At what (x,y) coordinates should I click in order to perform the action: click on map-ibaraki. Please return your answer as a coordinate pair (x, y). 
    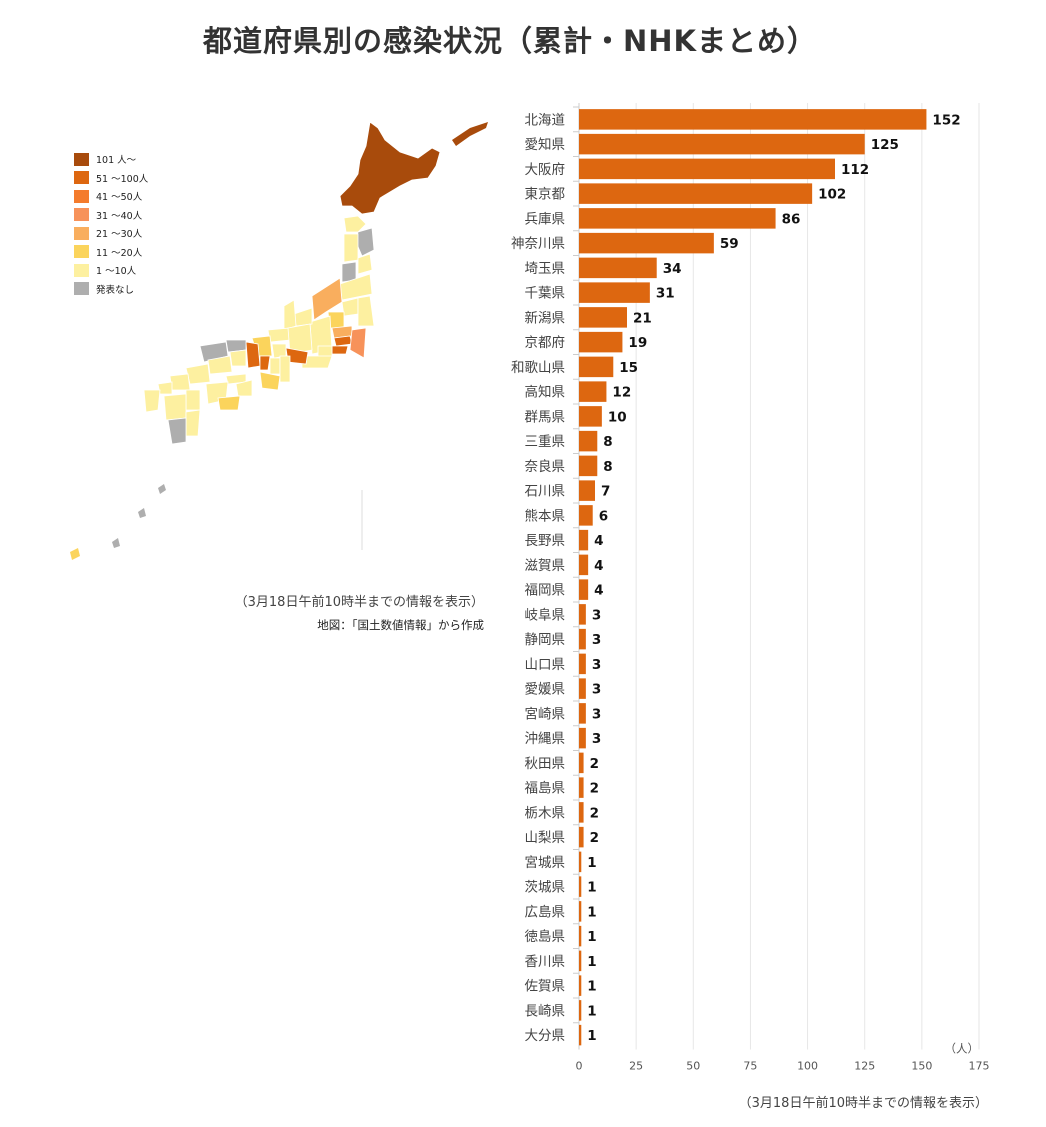
    Looking at the image, I should click on (366, 311).